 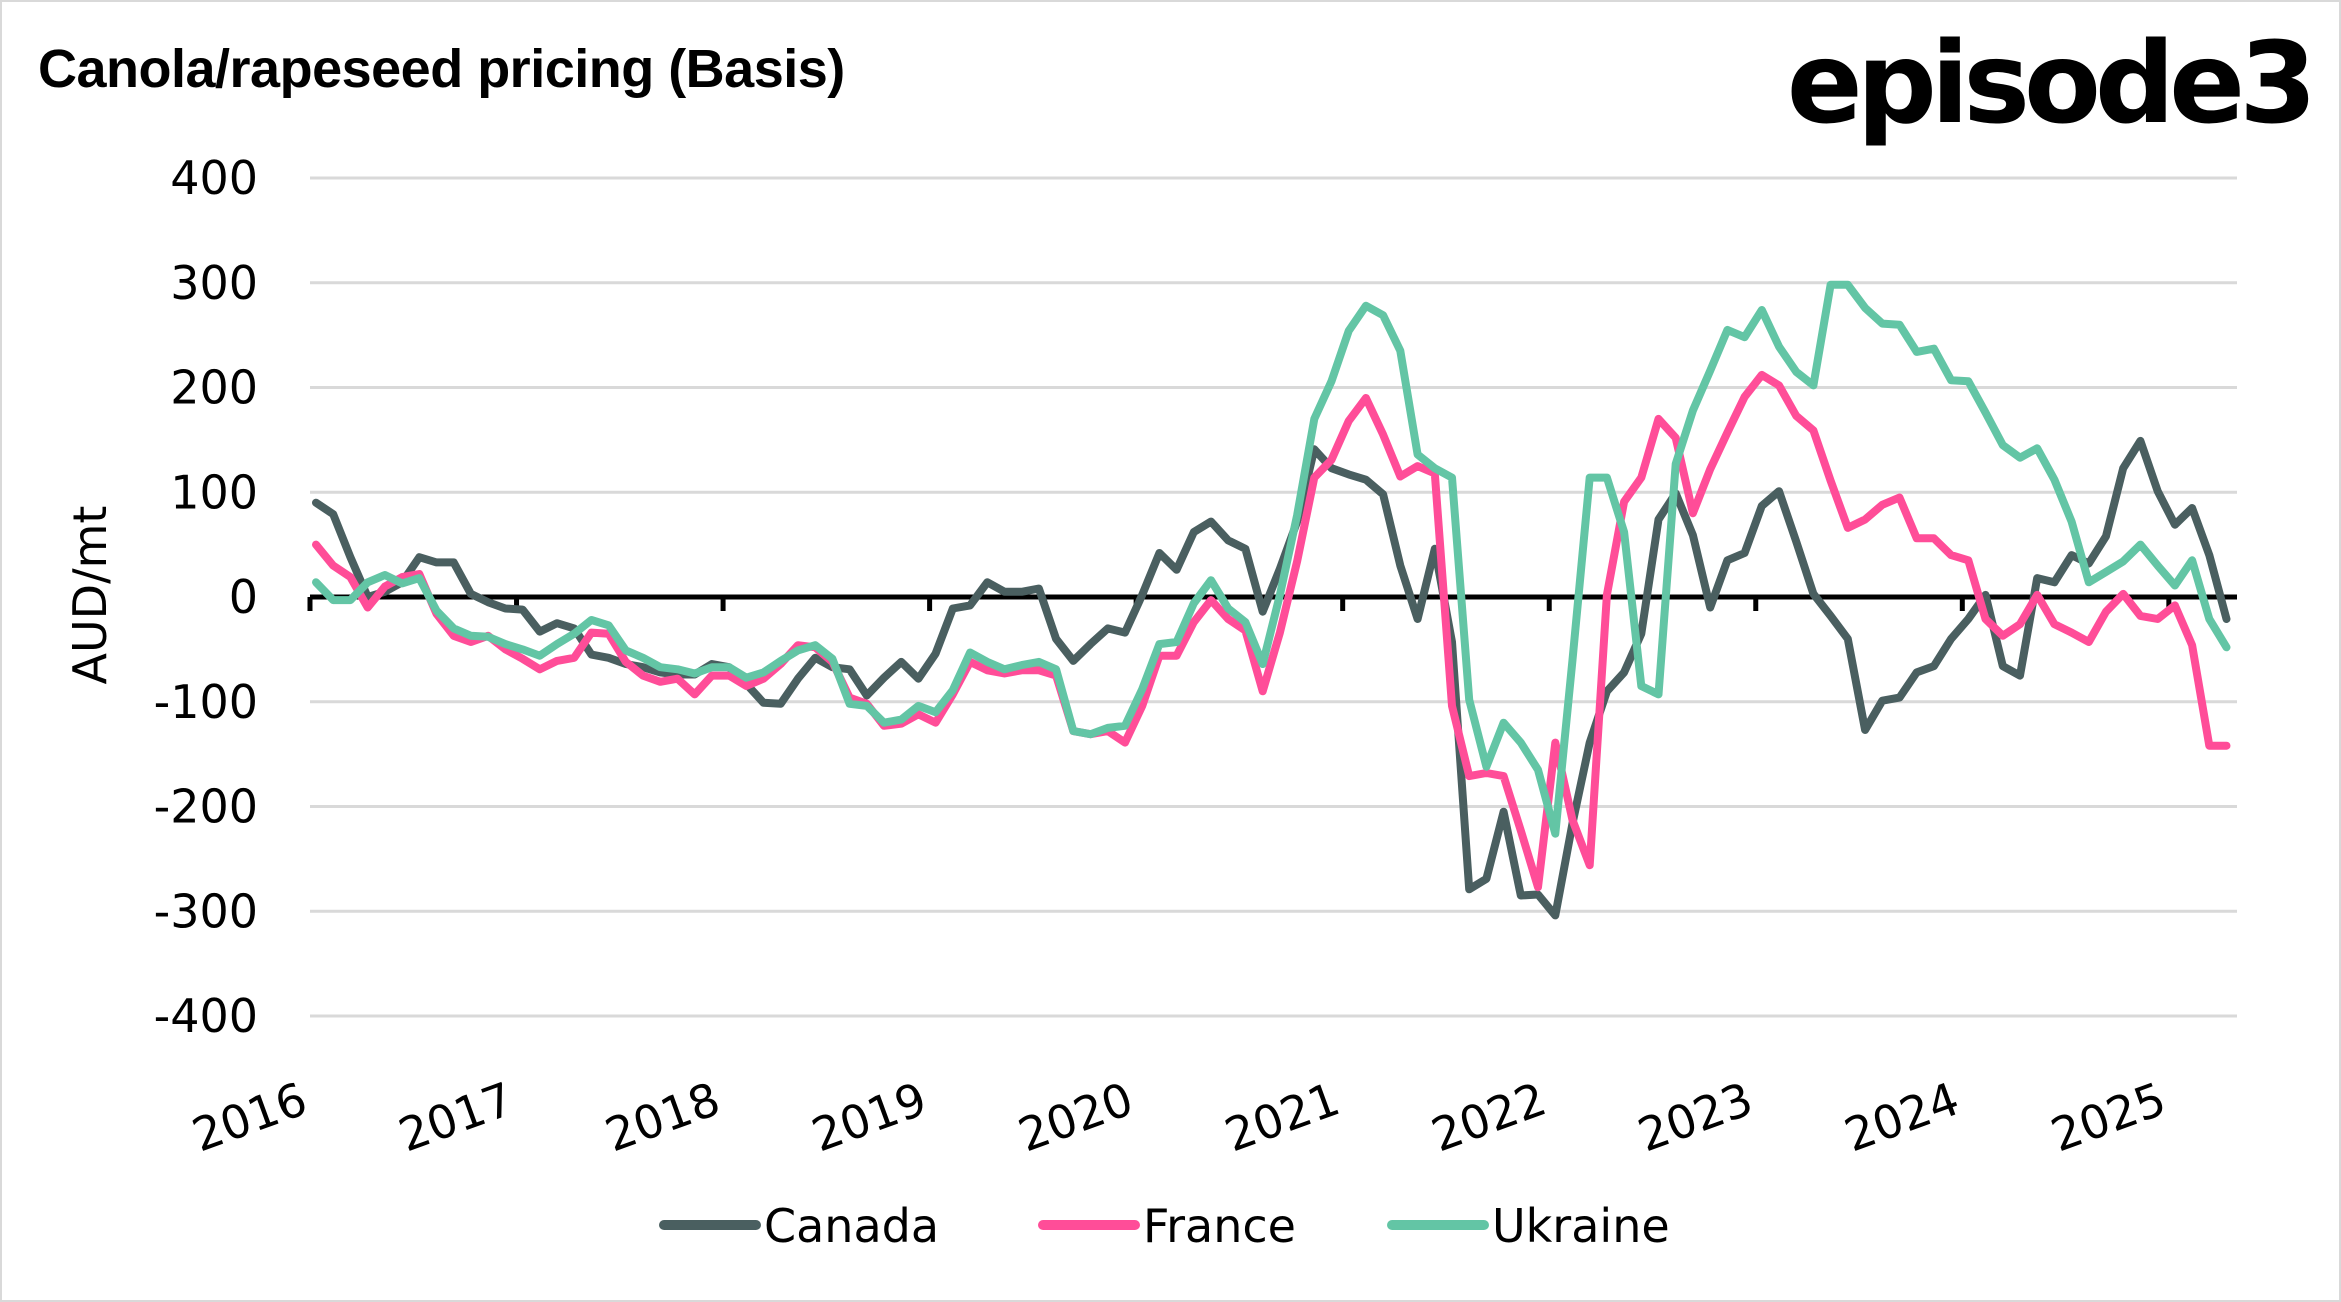 What do you see at coordinates (249, 1117) in the screenshot?
I see `x-tick-label: 2016` at bounding box center [249, 1117].